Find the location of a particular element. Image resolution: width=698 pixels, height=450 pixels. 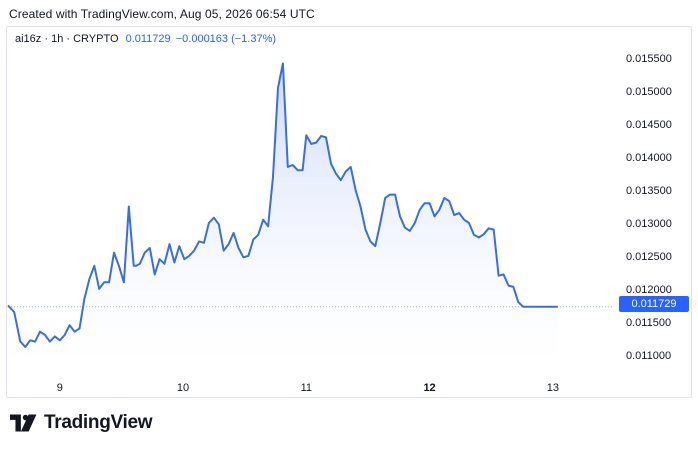

x-tick-label: 11 is located at coordinates (306, 388).